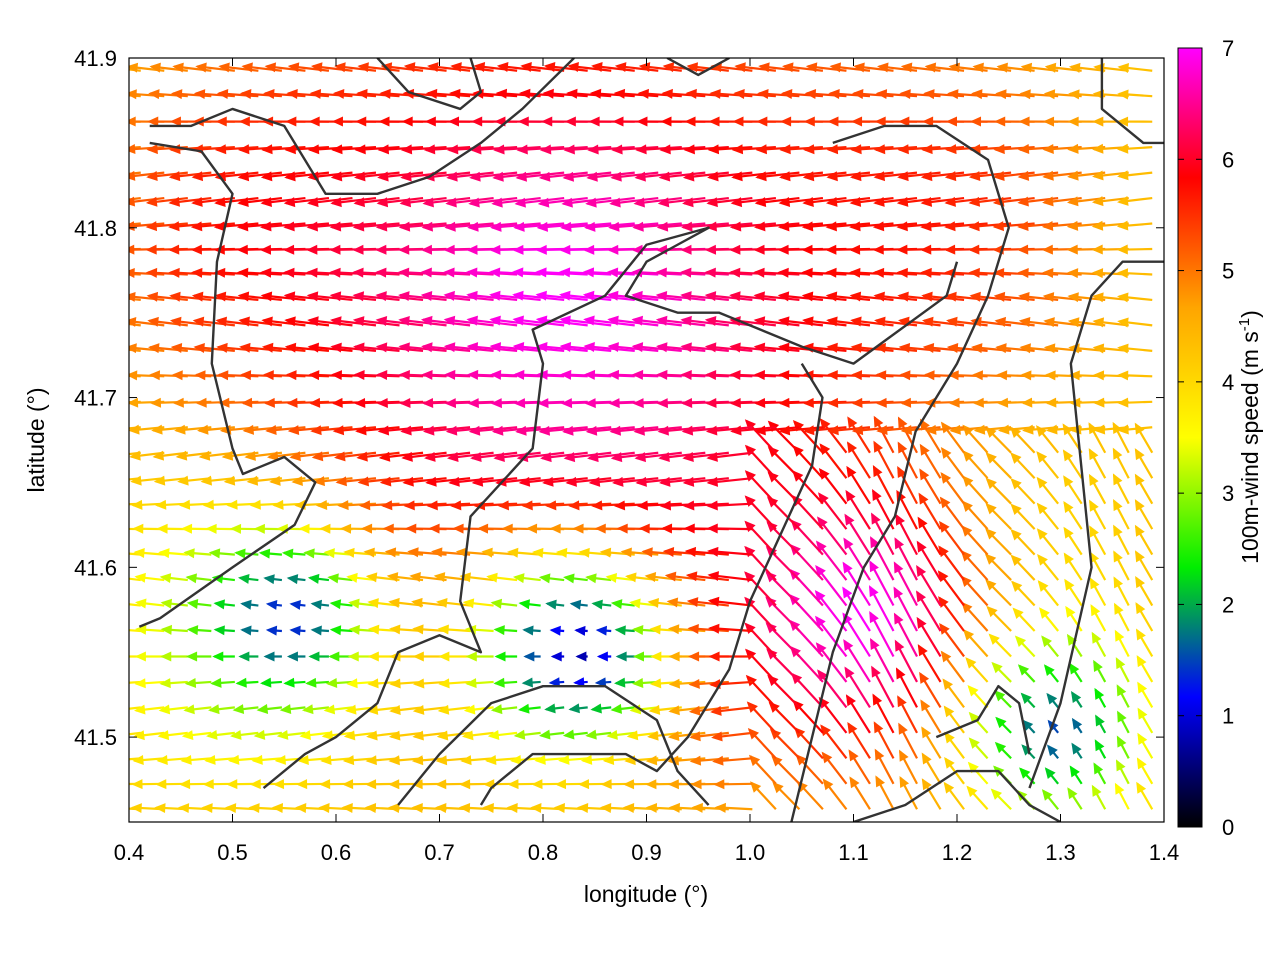  Describe the element at coordinates (1228, 48) in the screenshot. I see `colorbar-tick-label: 7` at that location.